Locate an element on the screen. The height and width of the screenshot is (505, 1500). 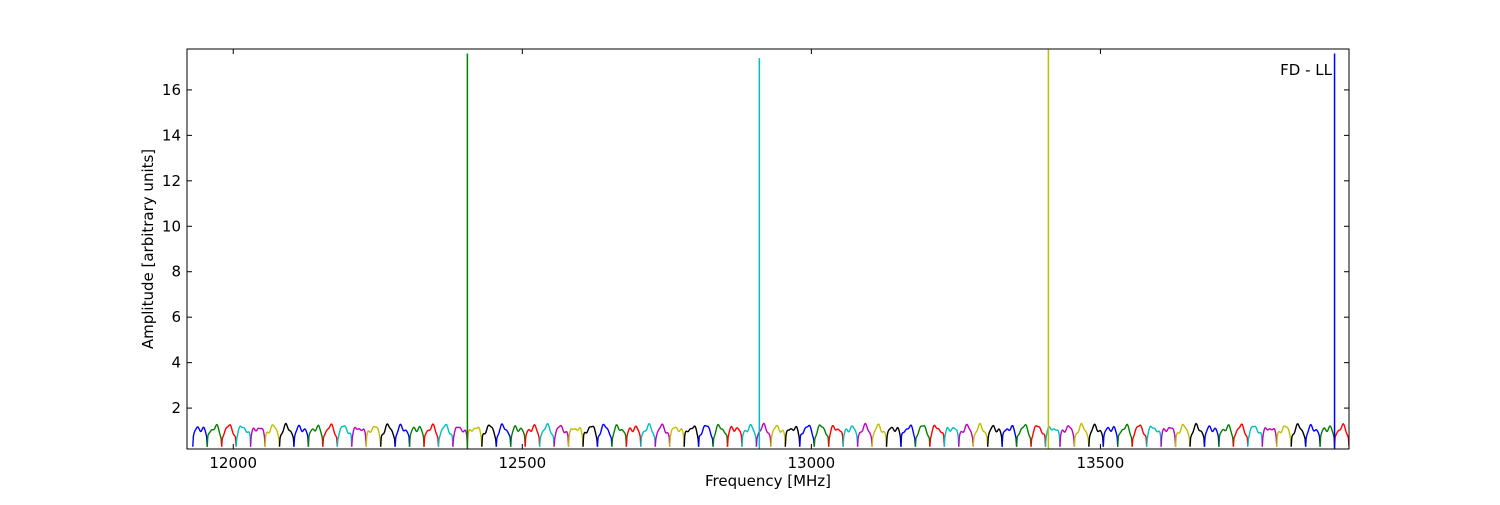
y-tick-label: 10 is located at coordinates (171, 226).